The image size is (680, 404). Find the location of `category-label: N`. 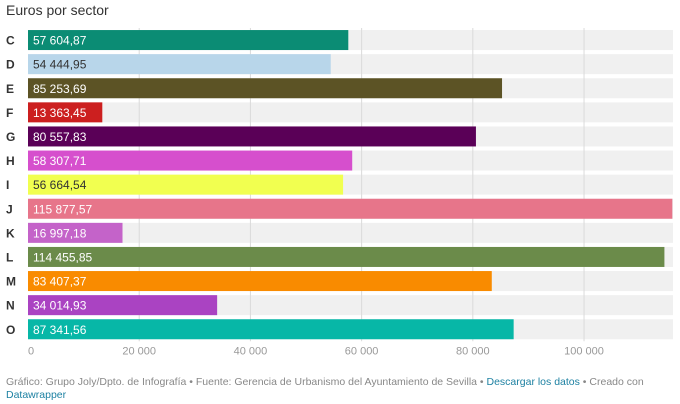

category-label: N is located at coordinates (10, 306).